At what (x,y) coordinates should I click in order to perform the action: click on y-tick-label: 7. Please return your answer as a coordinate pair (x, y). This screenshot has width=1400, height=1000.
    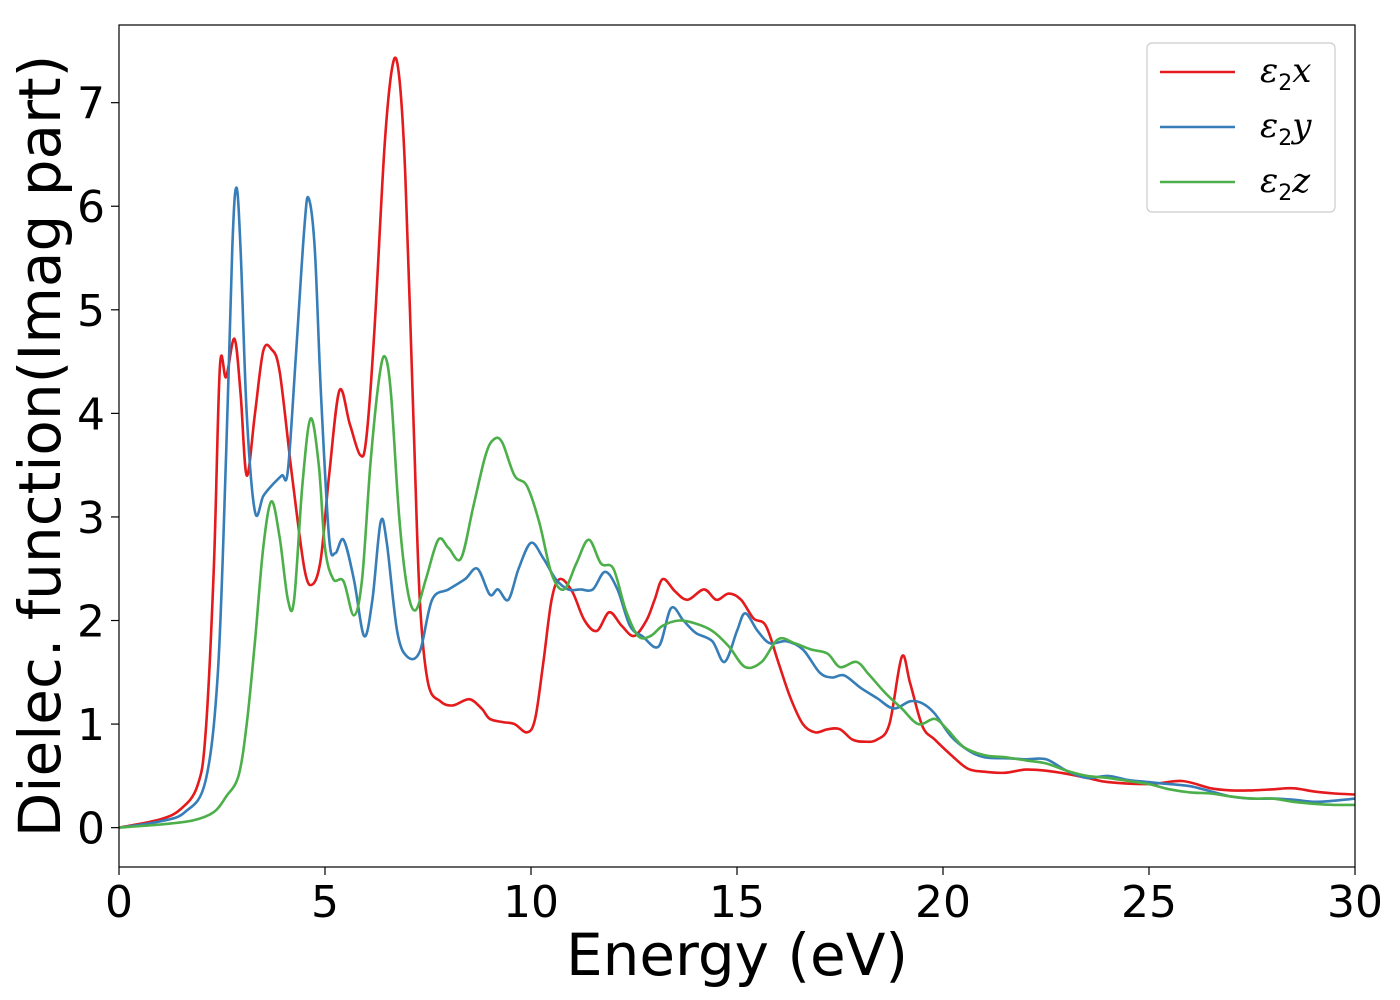
    Looking at the image, I should click on (91, 104).